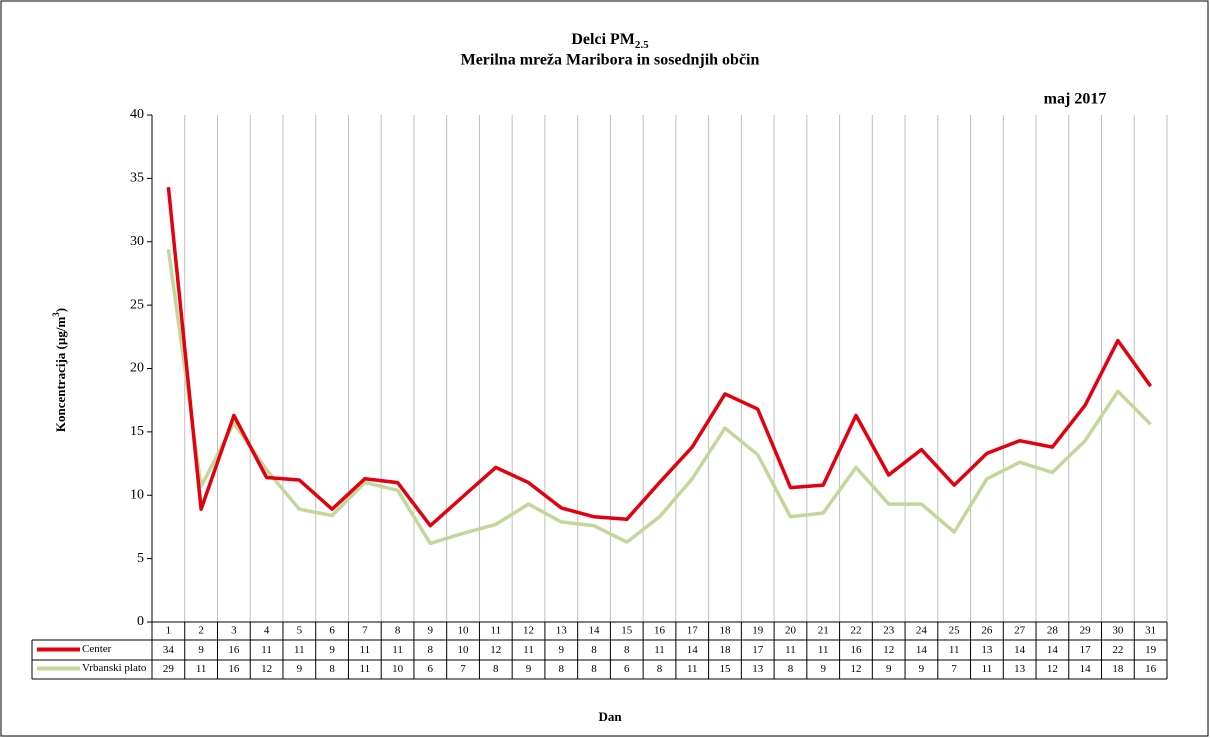 The image size is (1210, 738). Describe the element at coordinates (169, 631) in the screenshot. I see `x-tick-label: 1` at that location.